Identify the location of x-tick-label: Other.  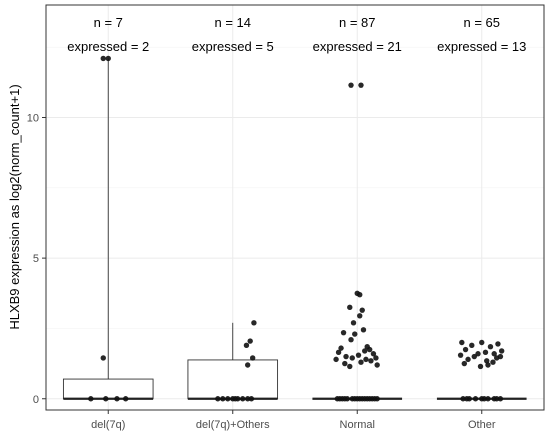
(482, 425).